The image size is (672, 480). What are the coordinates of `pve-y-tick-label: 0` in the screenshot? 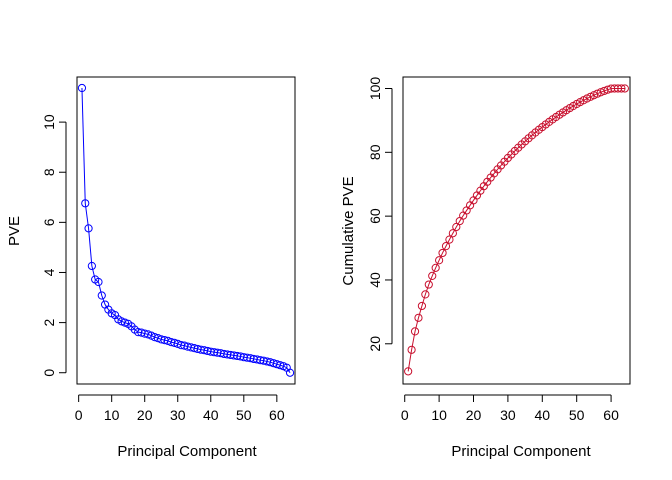 It's located at (49, 373).